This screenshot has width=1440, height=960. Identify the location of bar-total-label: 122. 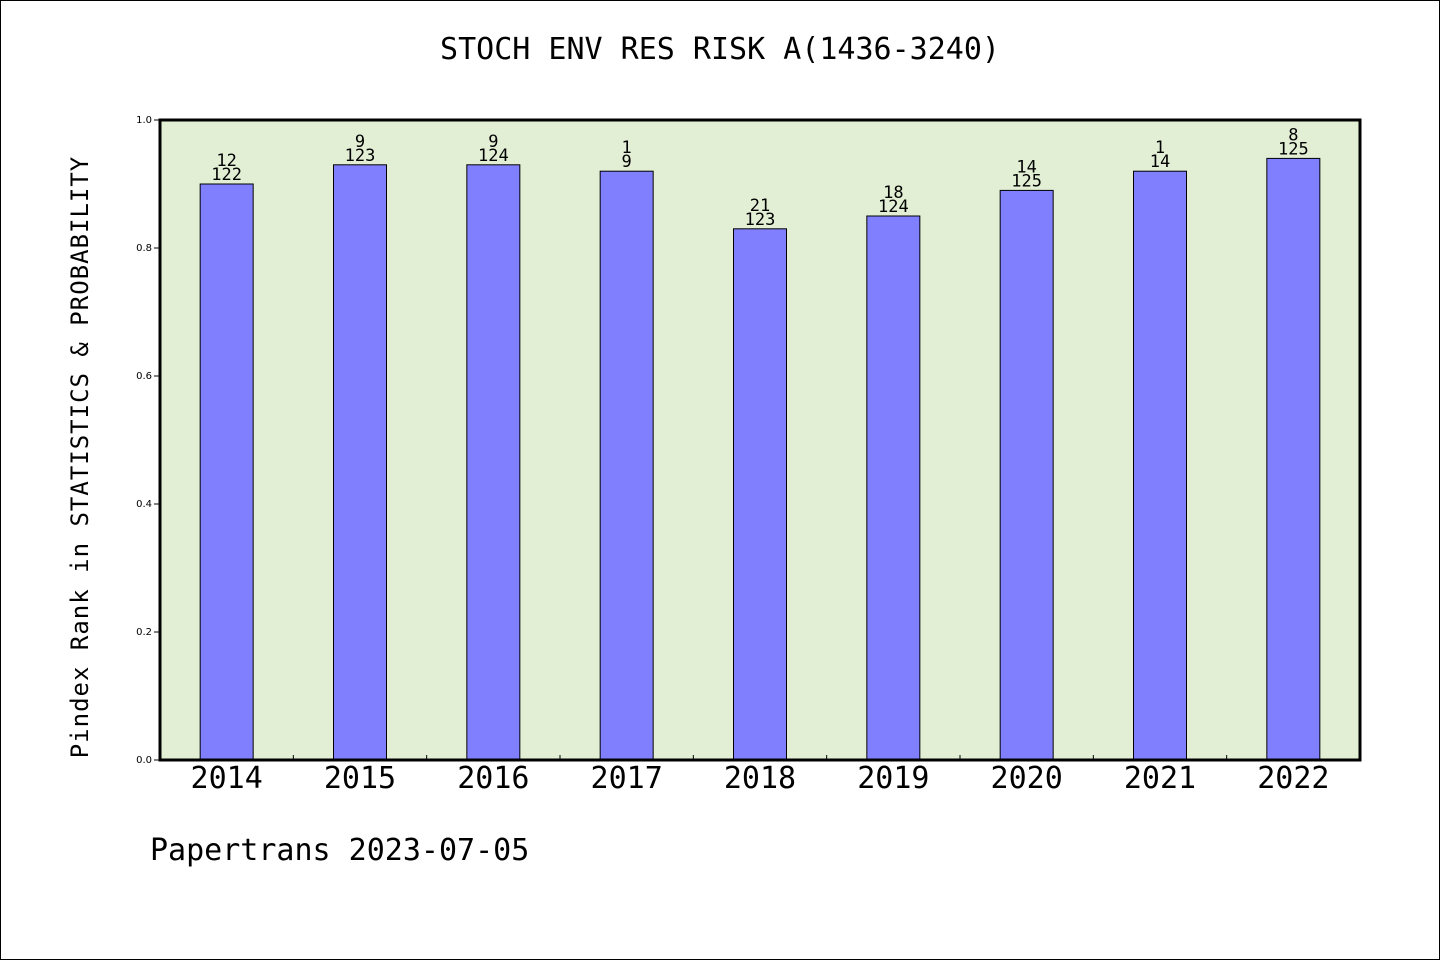
(226, 175).